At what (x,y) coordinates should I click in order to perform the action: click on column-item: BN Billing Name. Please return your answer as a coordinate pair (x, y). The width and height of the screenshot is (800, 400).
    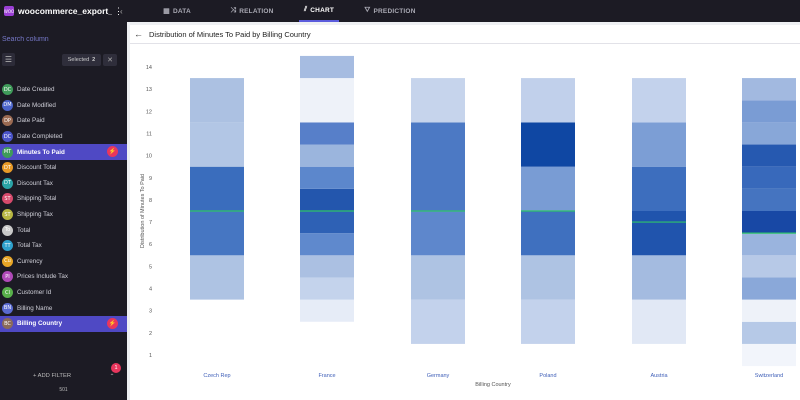
    Looking at the image, I should click on (63, 308).